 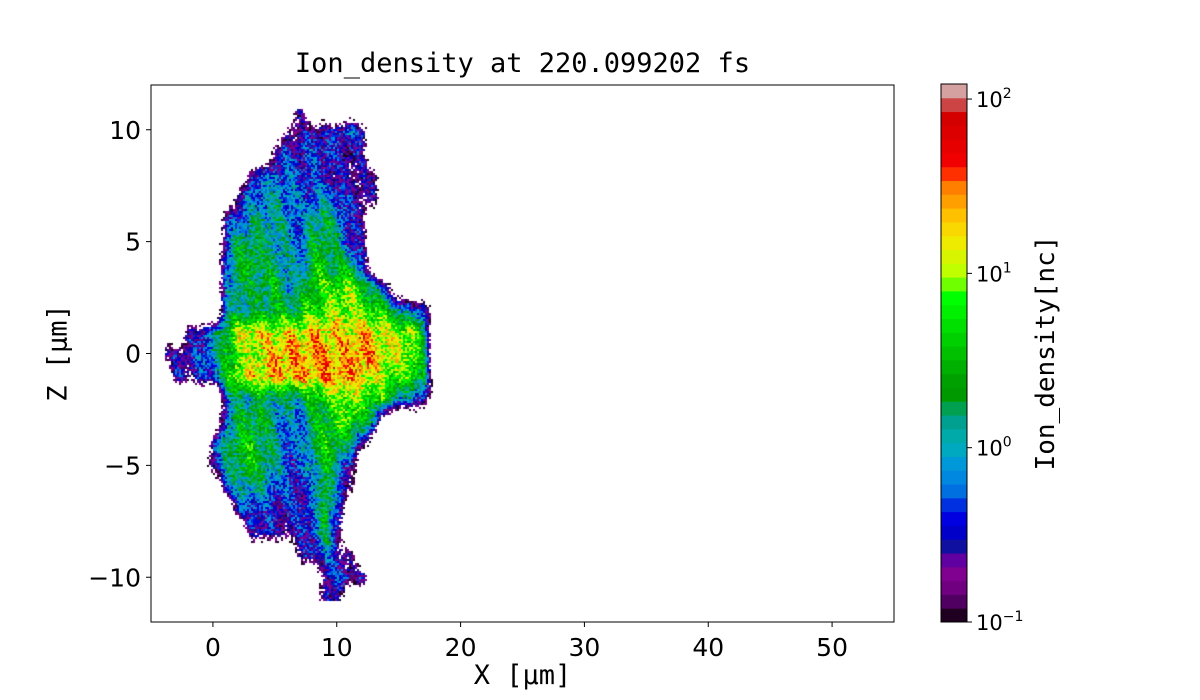 I want to click on colorbar-tick-label: 10⁰, so click(x=994, y=448).